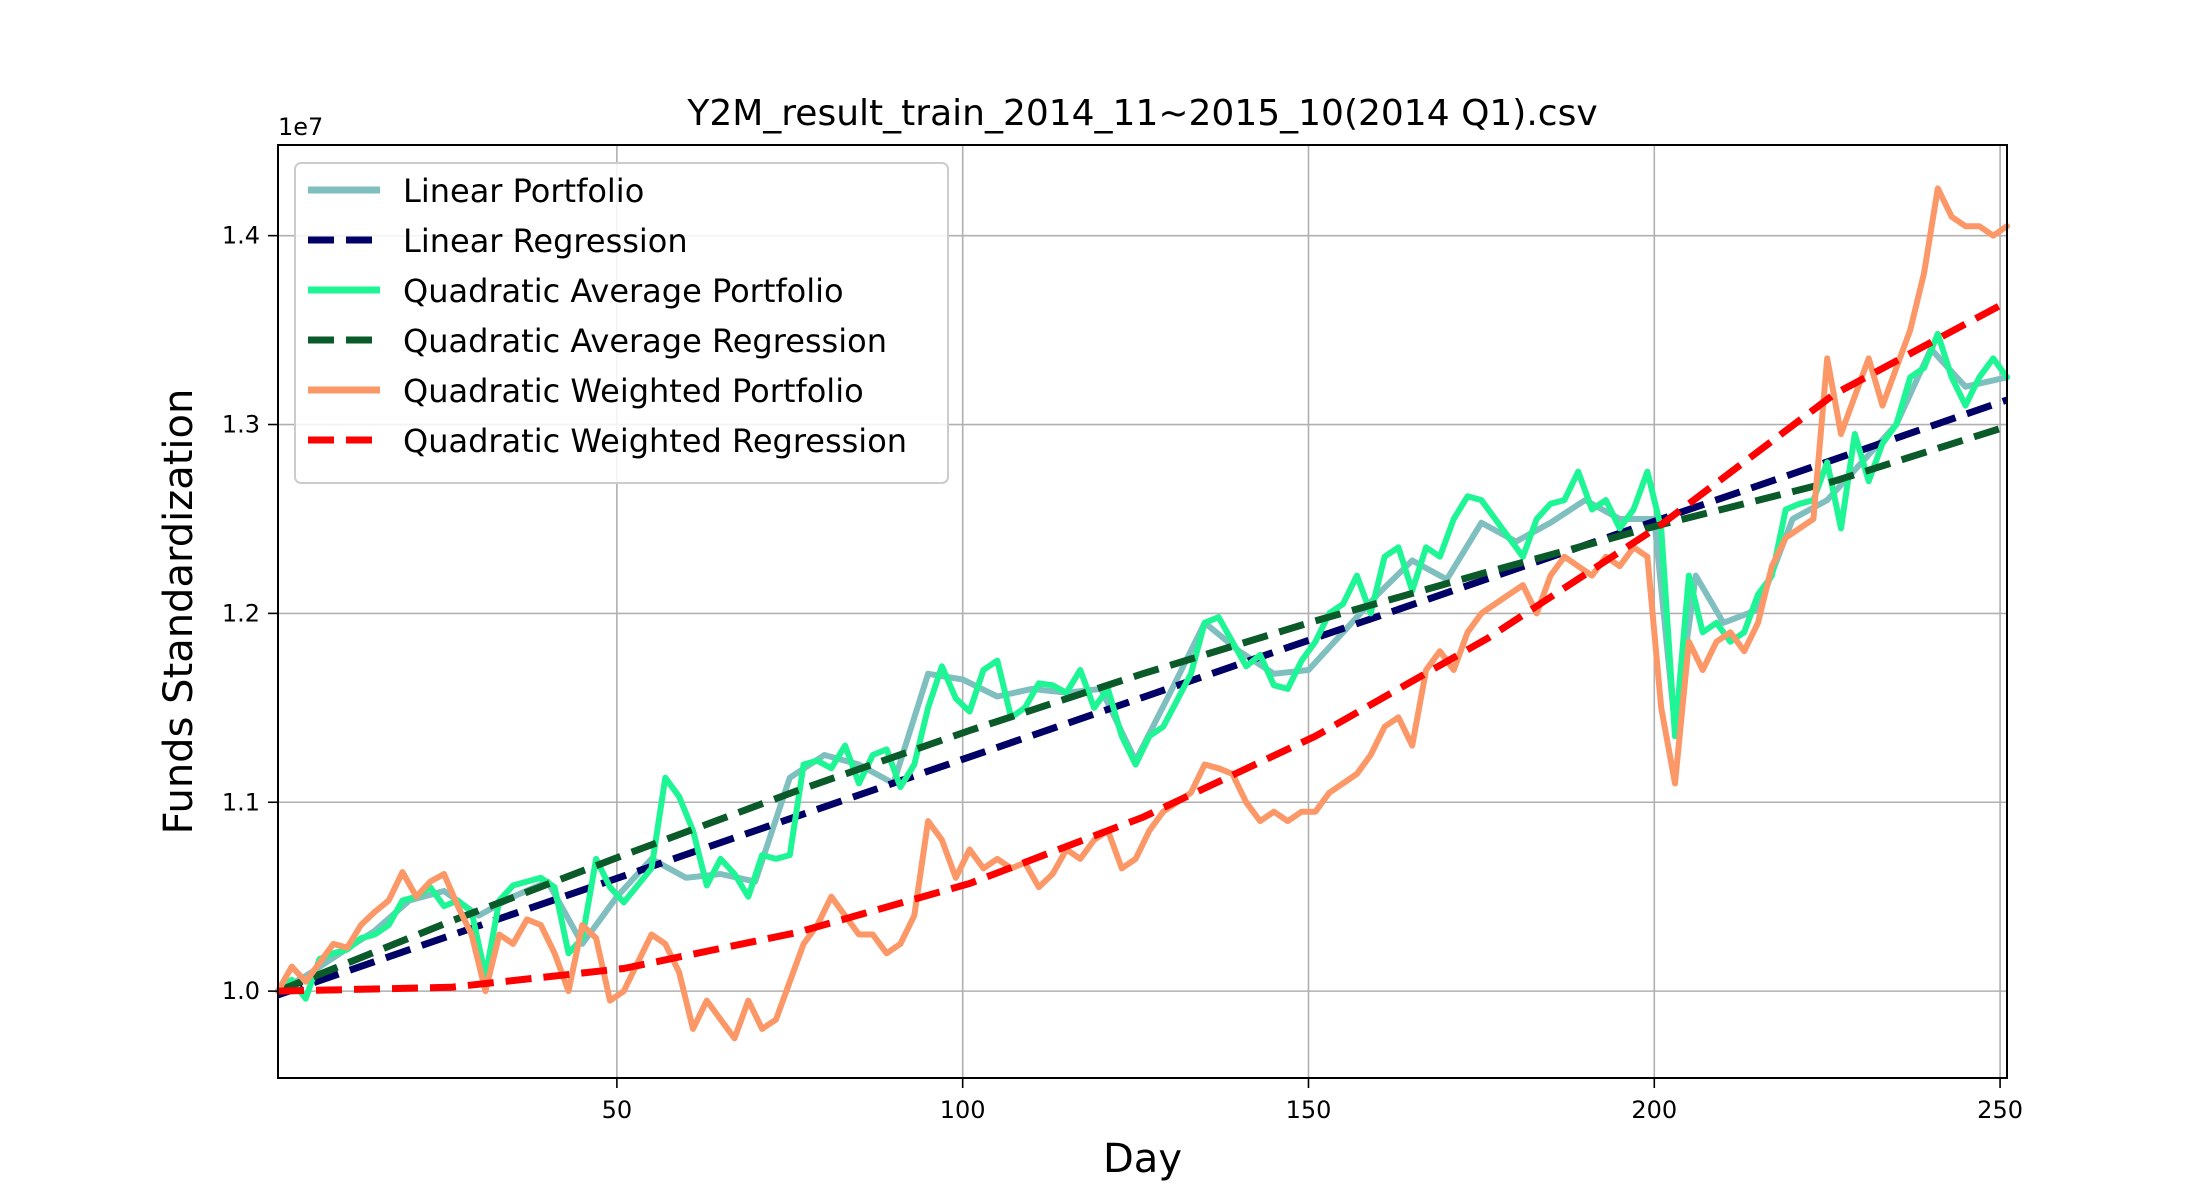 Image resolution: width=2200 pixels, height=1204 pixels. What do you see at coordinates (545, 241) in the screenshot?
I see `legend-label-1: Linear Regression` at bounding box center [545, 241].